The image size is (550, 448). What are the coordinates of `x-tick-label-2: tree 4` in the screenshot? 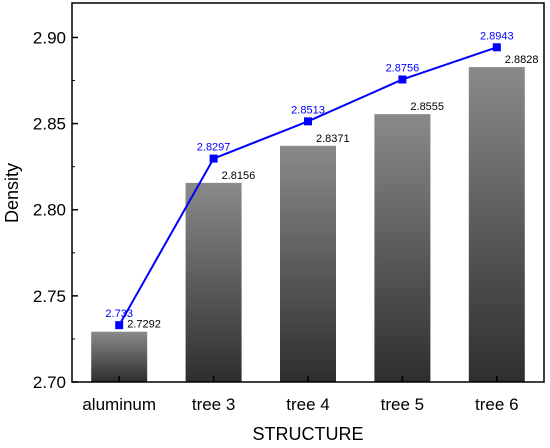 It's located at (307, 404).